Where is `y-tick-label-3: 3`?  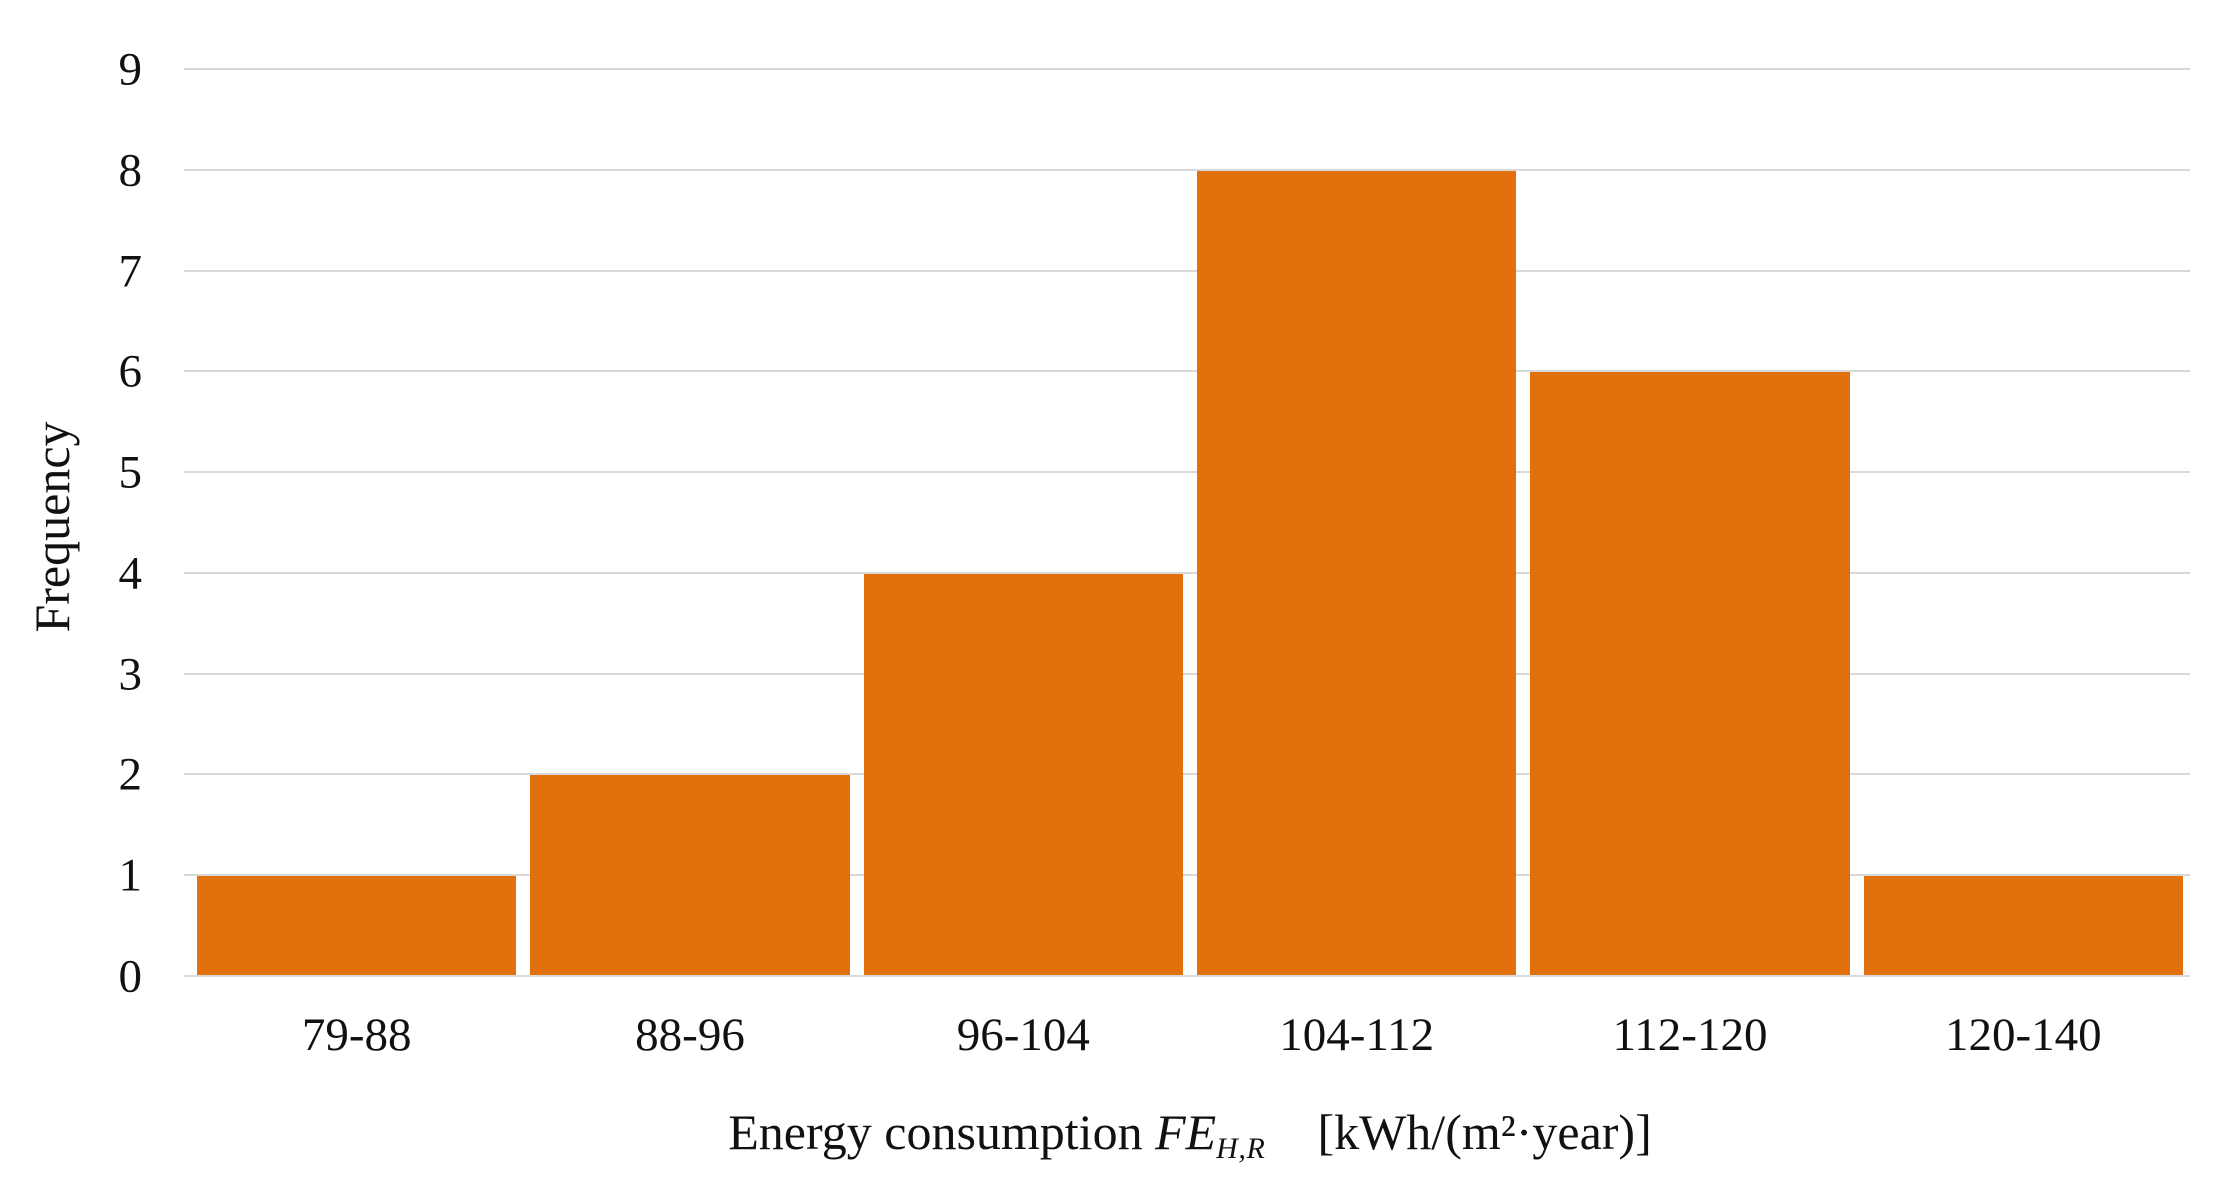
y-tick-label-3: 3 is located at coordinates (130, 674).